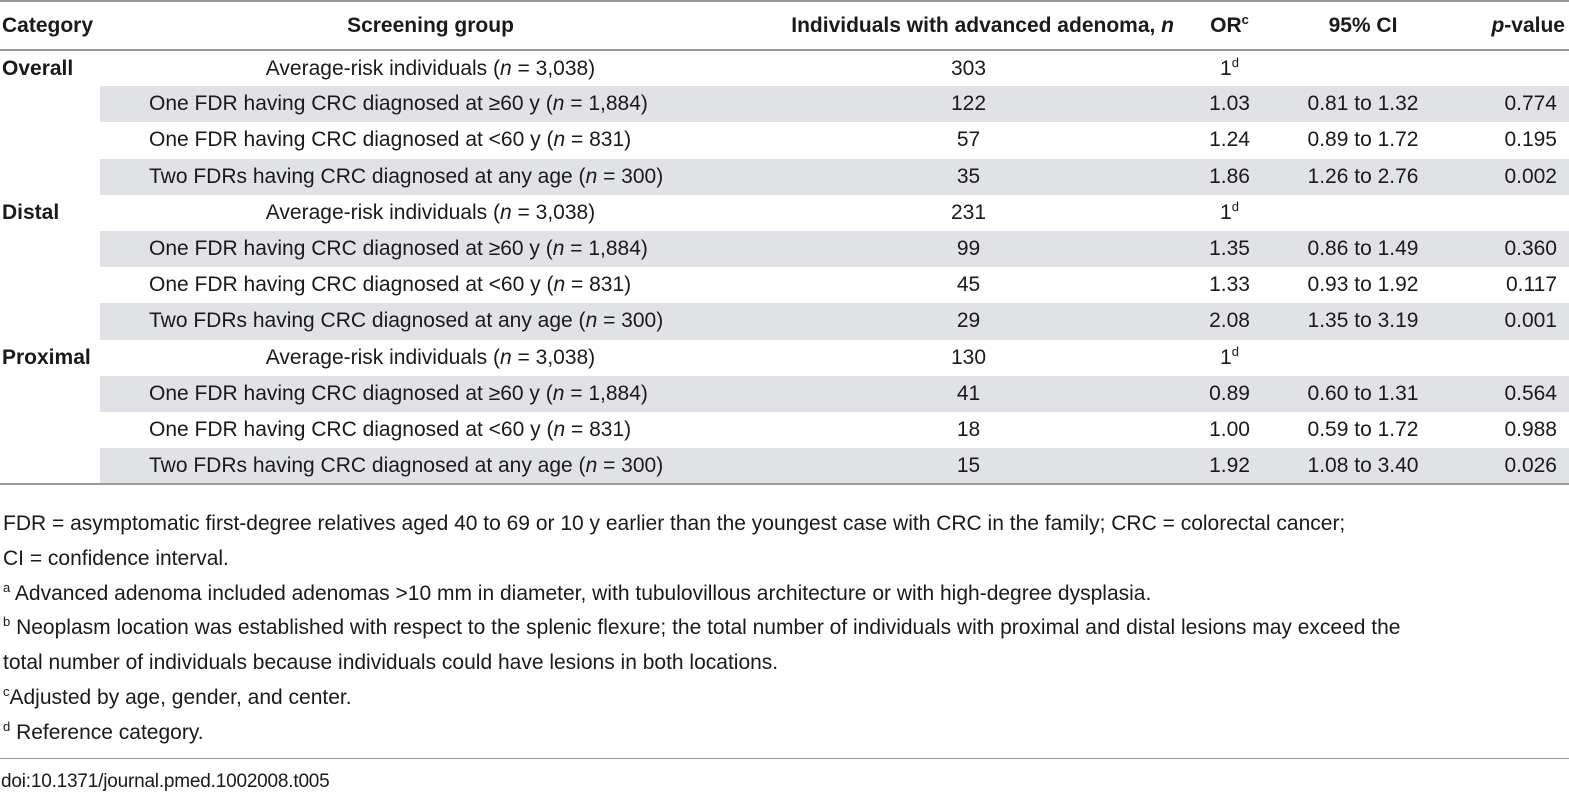  What do you see at coordinates (1363, 429) in the screenshot?
I see `row-ci: 0.59 to 1.72` at bounding box center [1363, 429].